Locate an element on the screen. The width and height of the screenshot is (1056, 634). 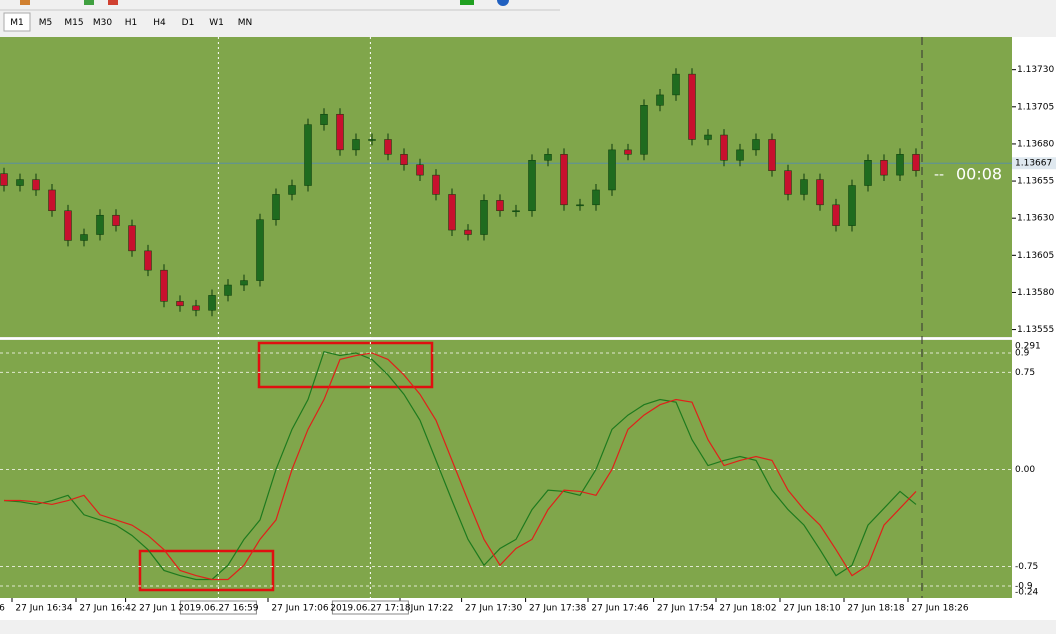
timeframe-label: M15 is located at coordinates (73, 23).